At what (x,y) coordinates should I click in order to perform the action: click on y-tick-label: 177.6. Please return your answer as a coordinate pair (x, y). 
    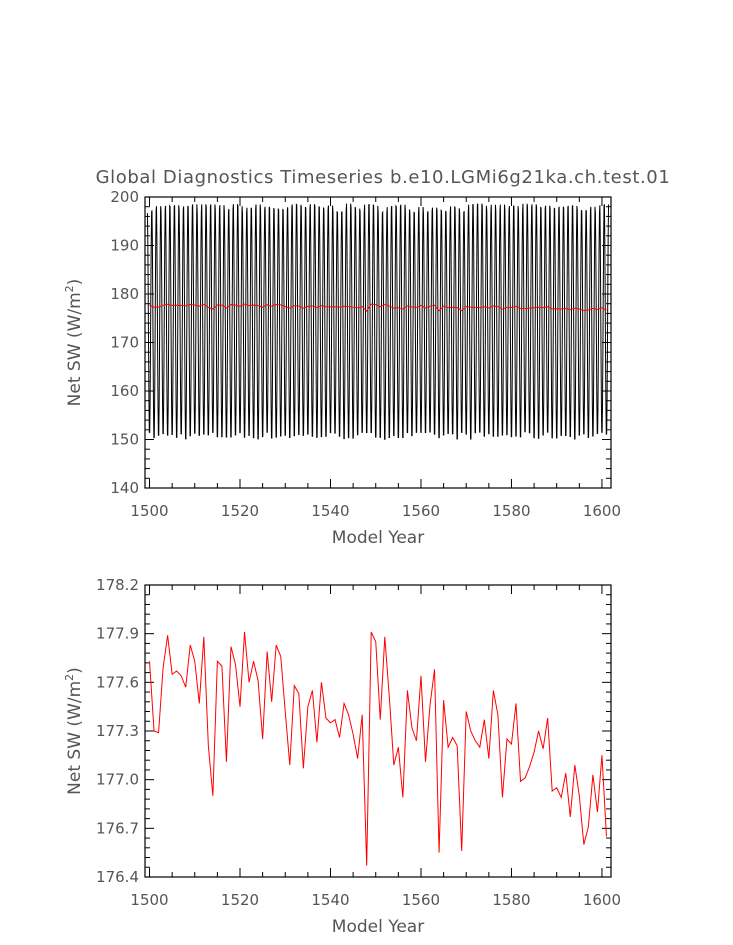
    Looking at the image, I should click on (117, 682).